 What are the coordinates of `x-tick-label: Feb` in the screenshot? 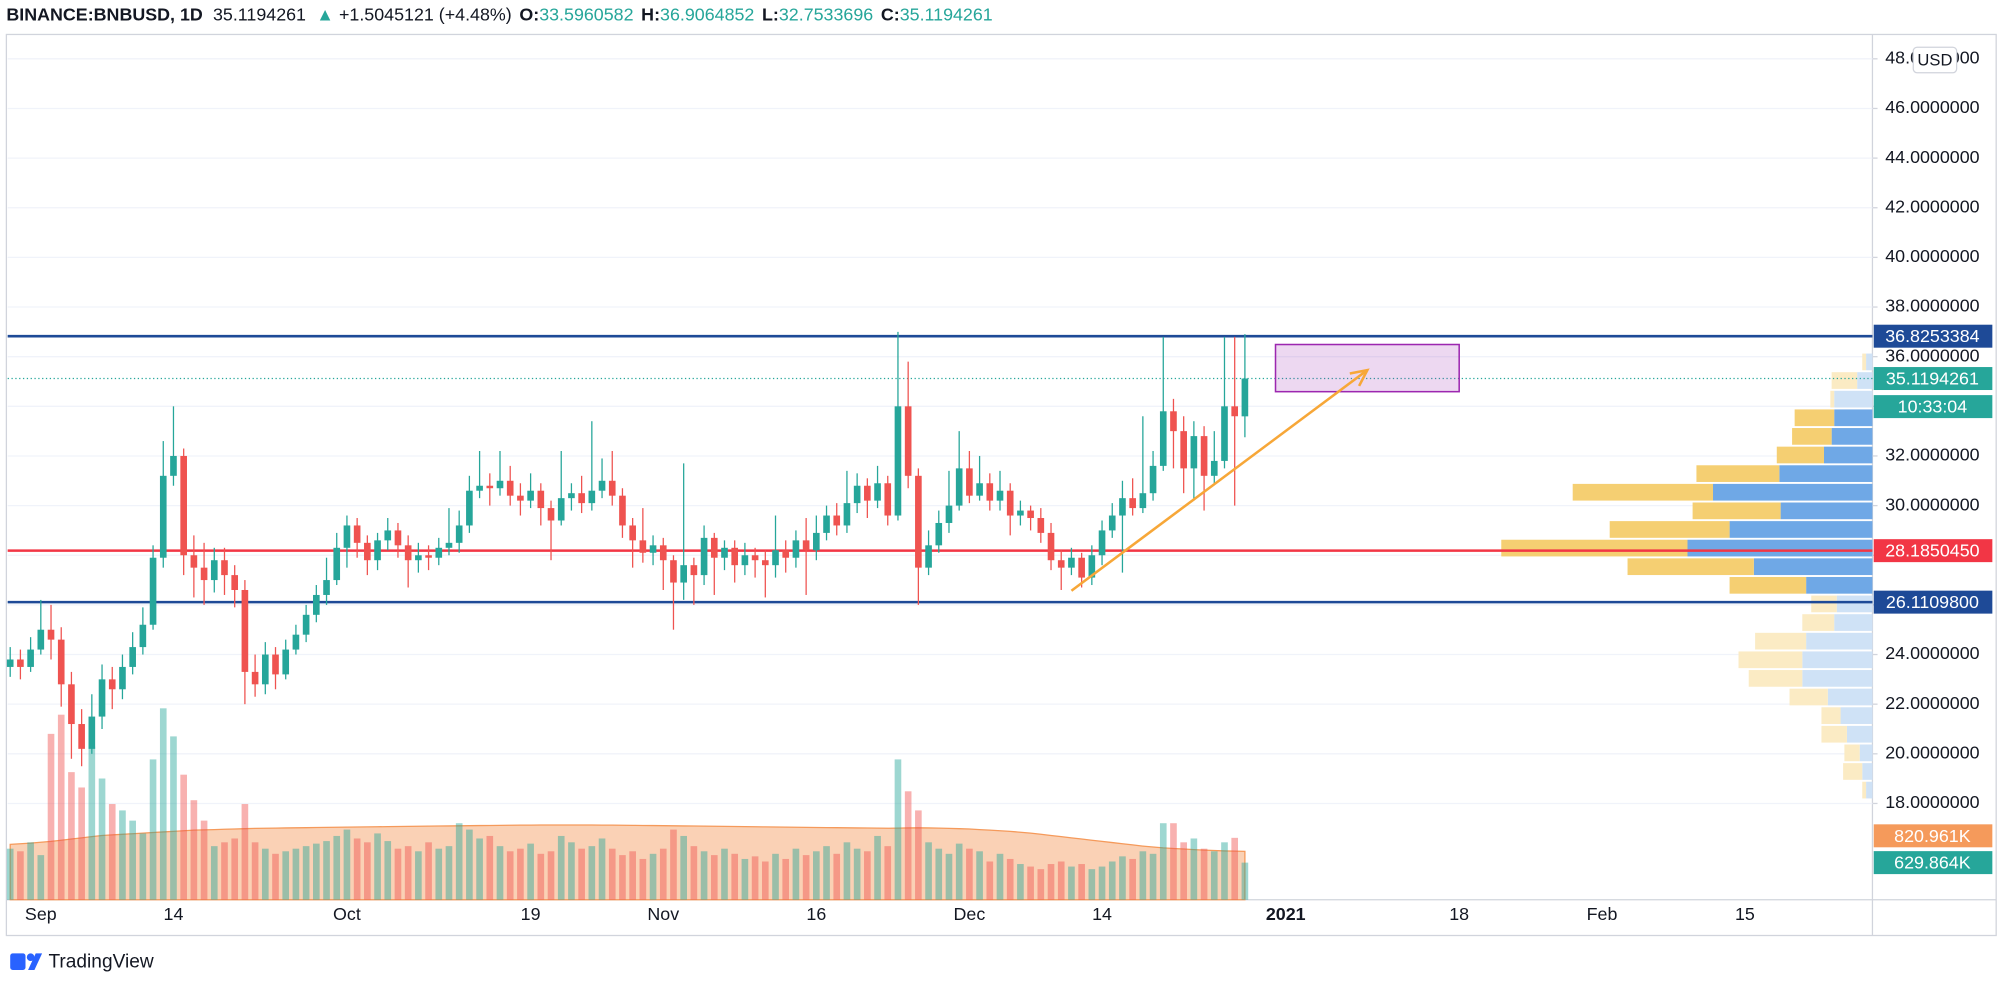 It's located at (1602, 914).